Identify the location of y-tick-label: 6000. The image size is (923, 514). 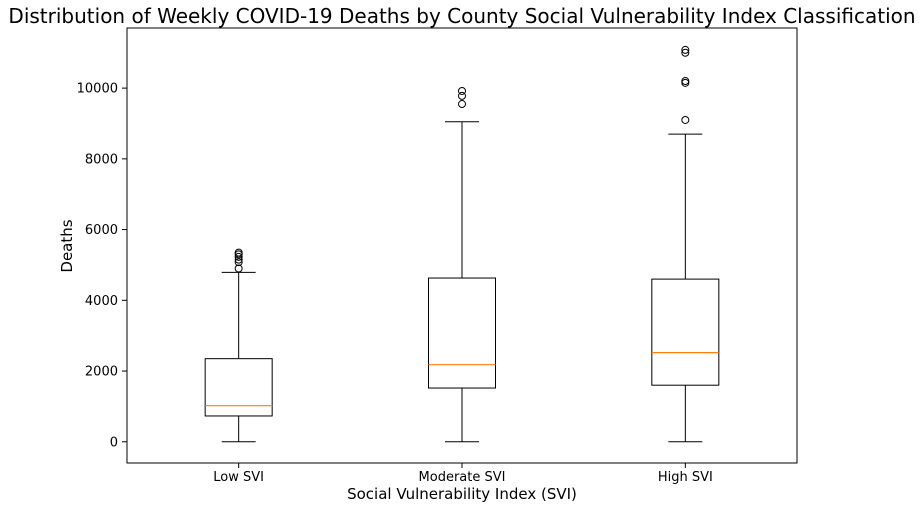
(101, 230).